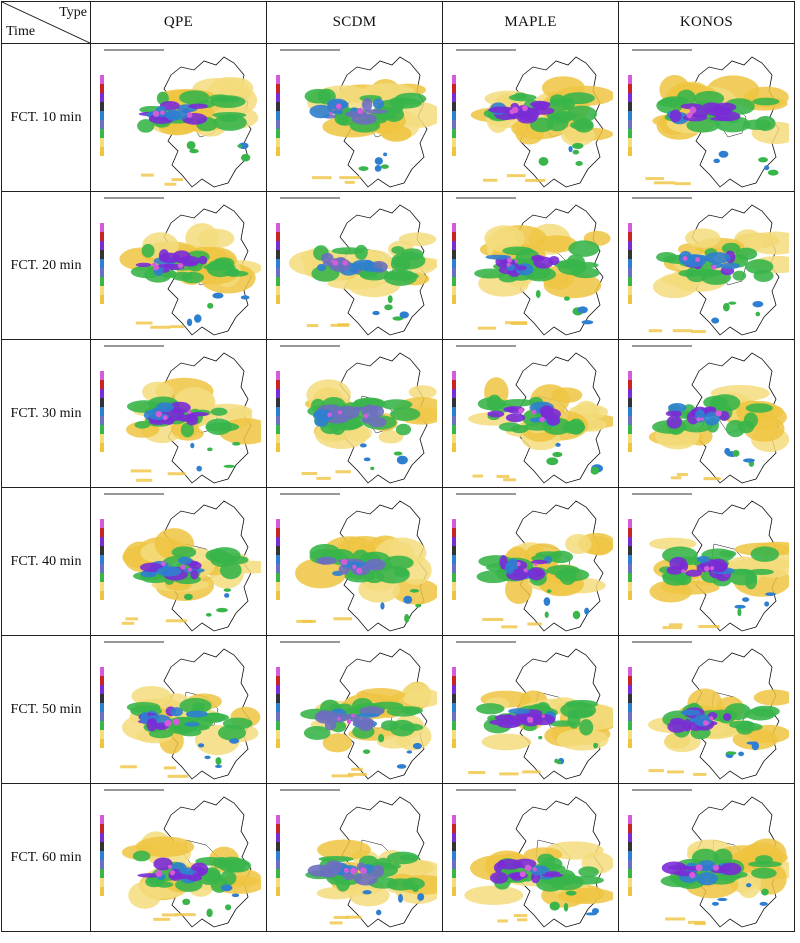  Describe the element at coordinates (73, 12) in the screenshot. I see `type-label: Type` at that location.